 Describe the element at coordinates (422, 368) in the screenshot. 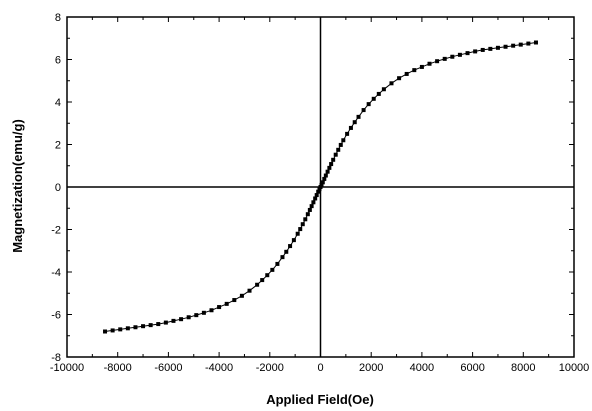

I see `x-tick-label: 4000` at that location.